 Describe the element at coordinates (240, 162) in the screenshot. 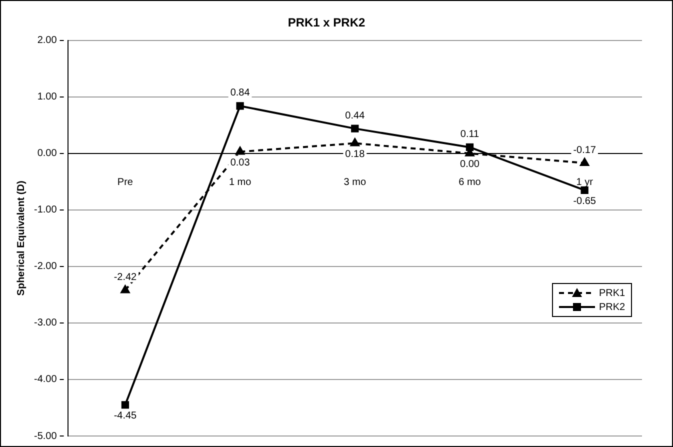

I see `data-label: 0.03` at that location.